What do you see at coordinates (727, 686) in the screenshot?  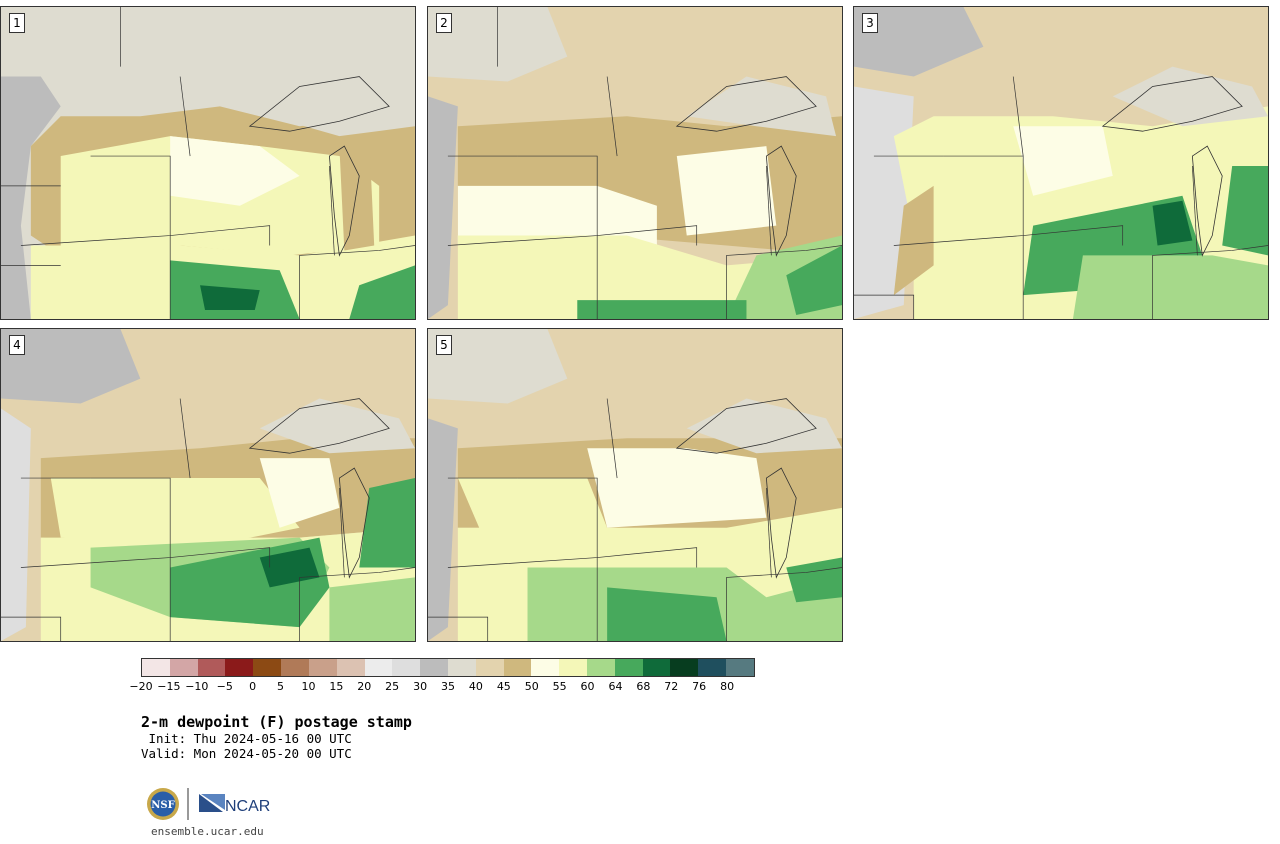 I see `colorbar-tick-label: 80` at bounding box center [727, 686].